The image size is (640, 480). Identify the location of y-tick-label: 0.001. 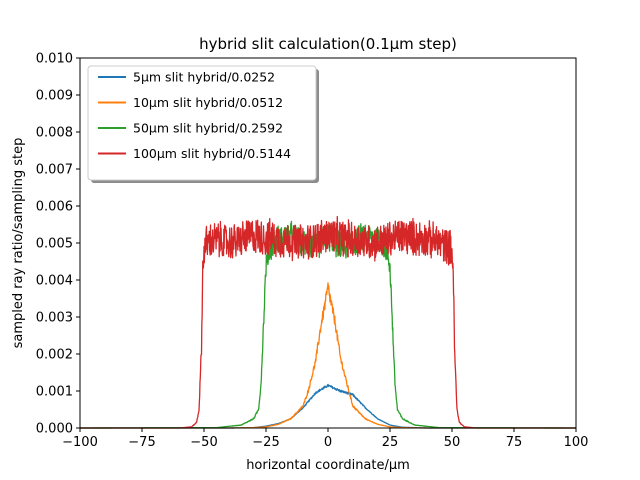
(54, 392).